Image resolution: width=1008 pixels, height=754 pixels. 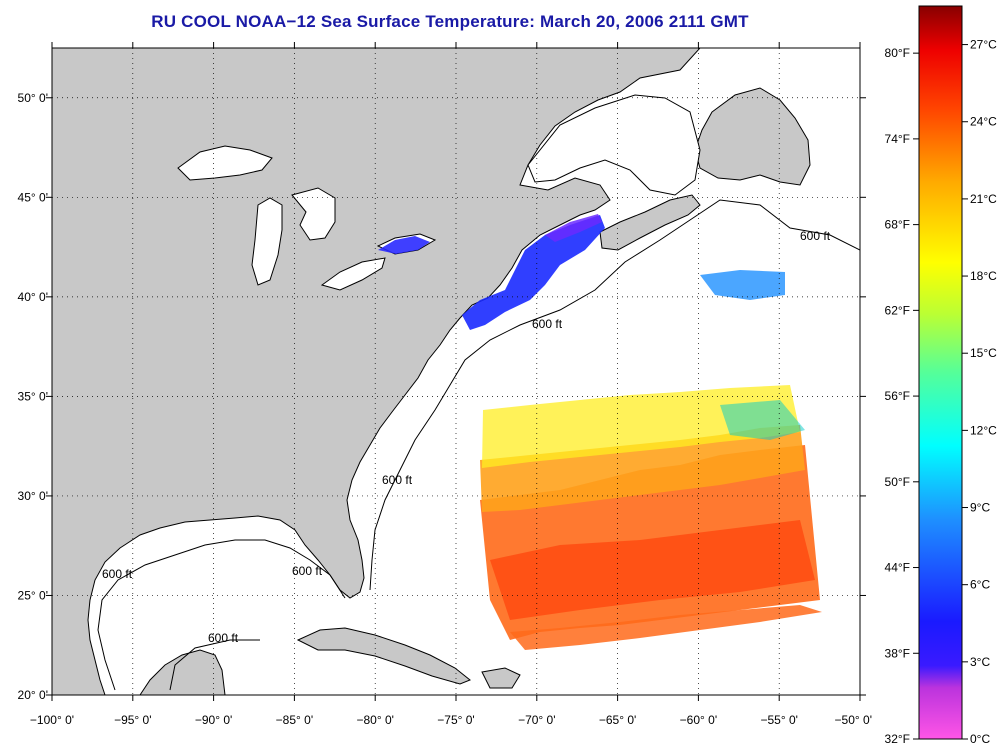 What do you see at coordinates (213, 720) in the screenshot?
I see `longitude-tick-label: −90° 0'` at bounding box center [213, 720].